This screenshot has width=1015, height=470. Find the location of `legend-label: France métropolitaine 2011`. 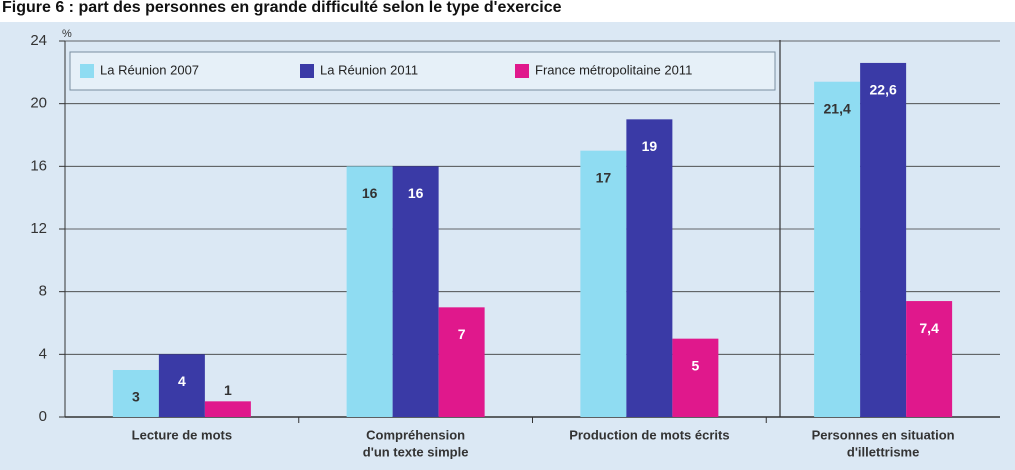

legend-label: France métropolitaine 2011 is located at coordinates (613, 69).